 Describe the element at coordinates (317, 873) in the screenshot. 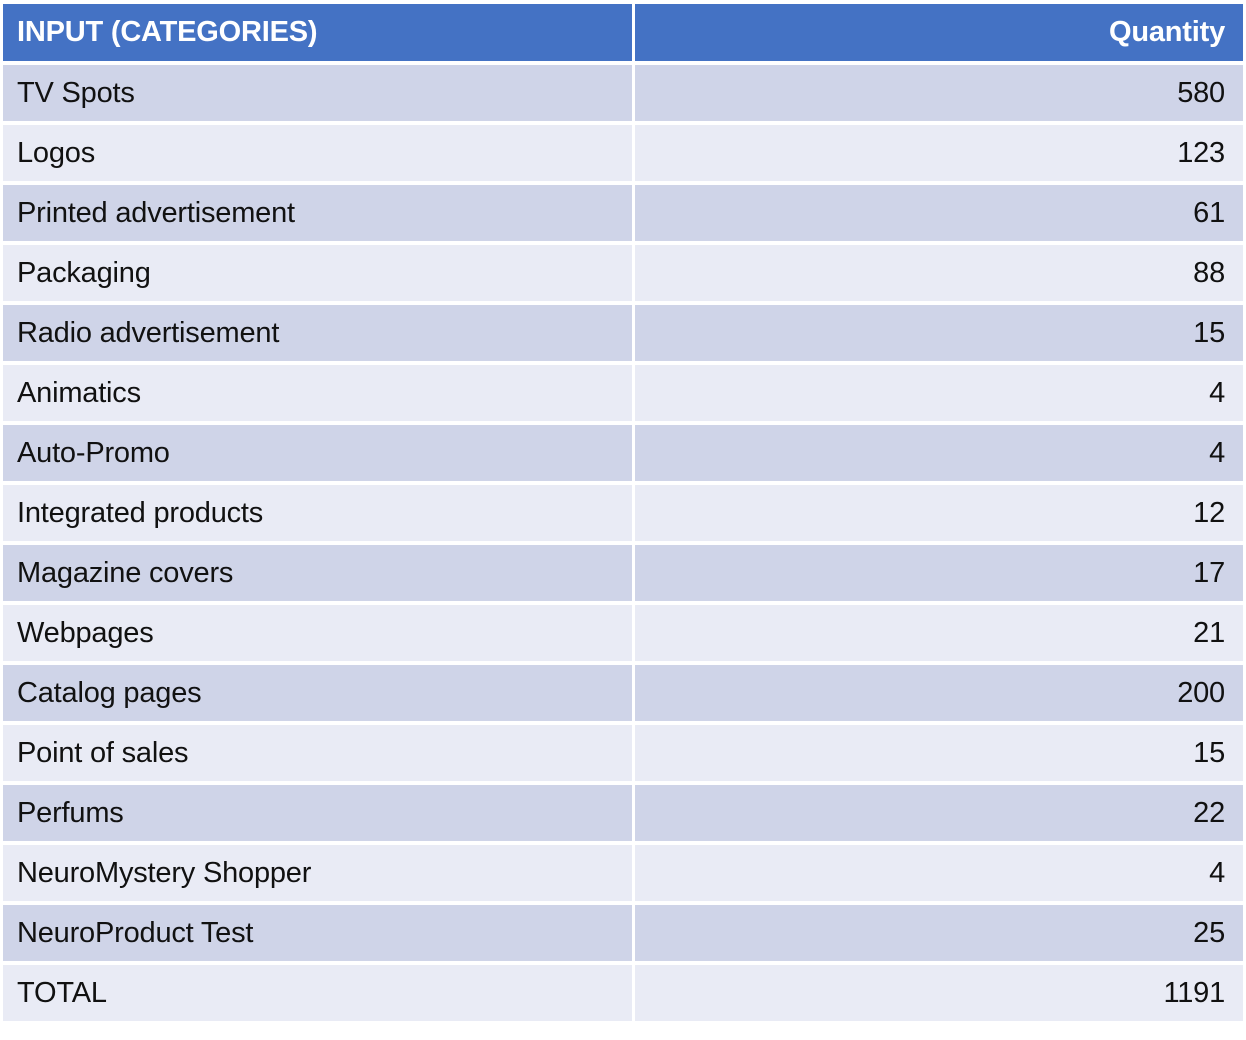

I see `category-cell: NeuroMystery Shopper` at that location.